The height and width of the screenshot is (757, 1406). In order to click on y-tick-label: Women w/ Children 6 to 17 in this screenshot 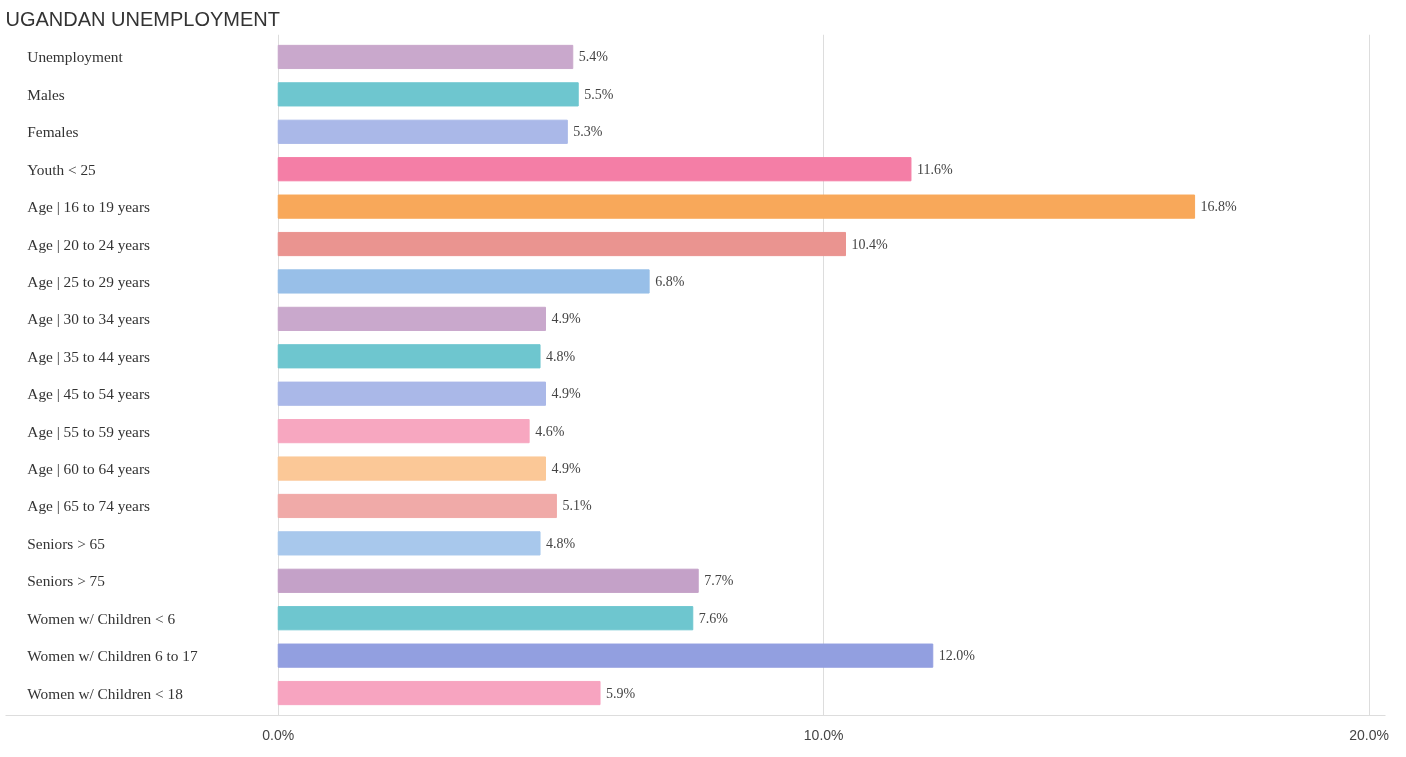, I will do `click(112, 656)`.